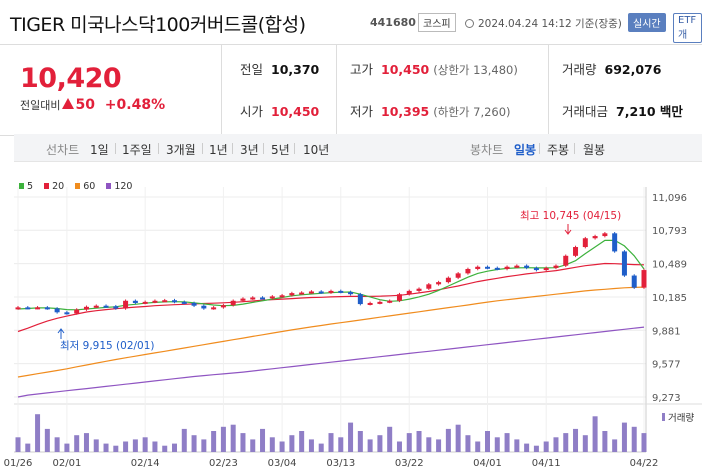 The height and width of the screenshot is (474, 702). Describe the element at coordinates (181, 150) in the screenshot. I see `period-3m: 3개월` at that location.